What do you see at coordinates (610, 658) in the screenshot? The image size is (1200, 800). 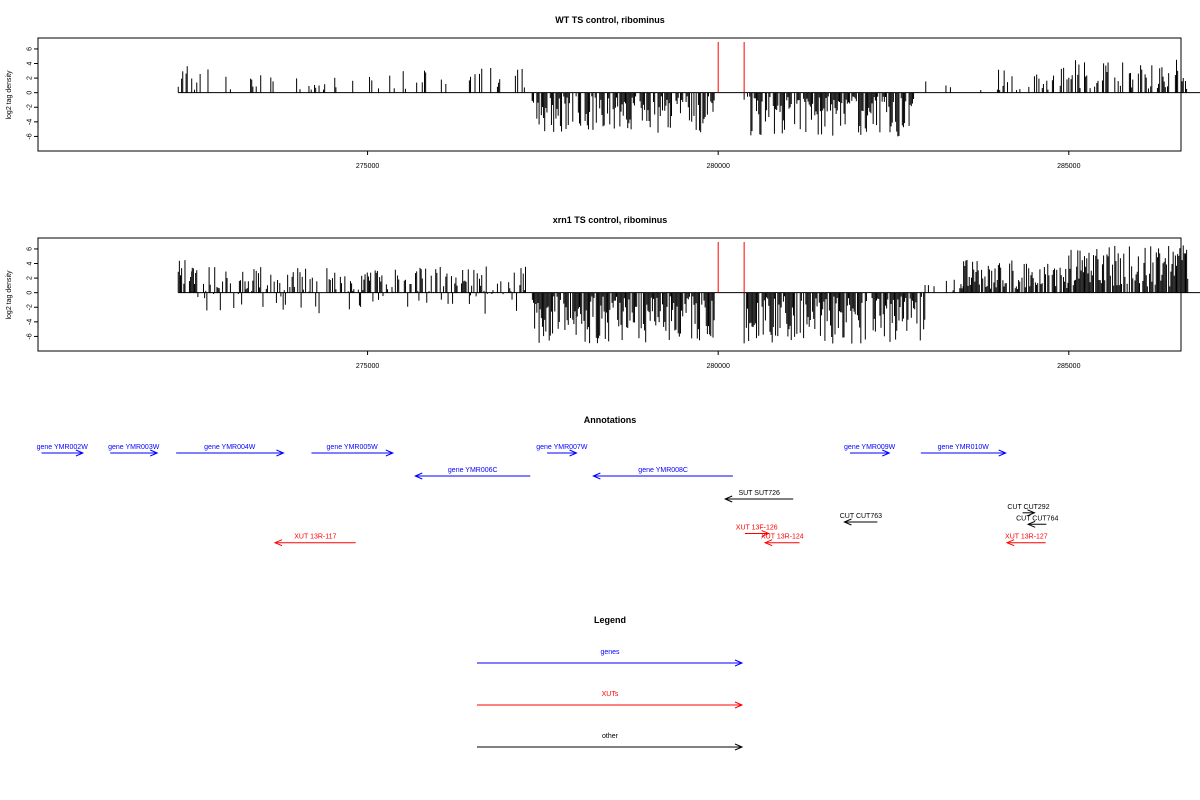 I see `legend-entry: genes` at bounding box center [610, 658].